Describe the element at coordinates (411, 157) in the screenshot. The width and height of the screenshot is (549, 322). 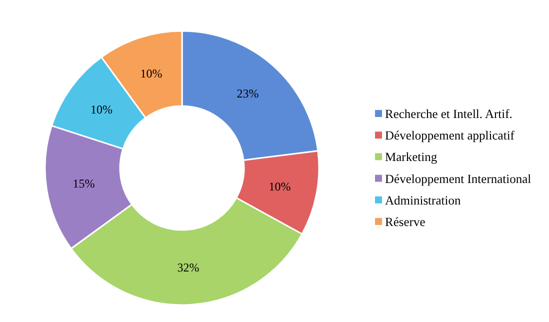
I see `legend-label: Marketing` at that location.